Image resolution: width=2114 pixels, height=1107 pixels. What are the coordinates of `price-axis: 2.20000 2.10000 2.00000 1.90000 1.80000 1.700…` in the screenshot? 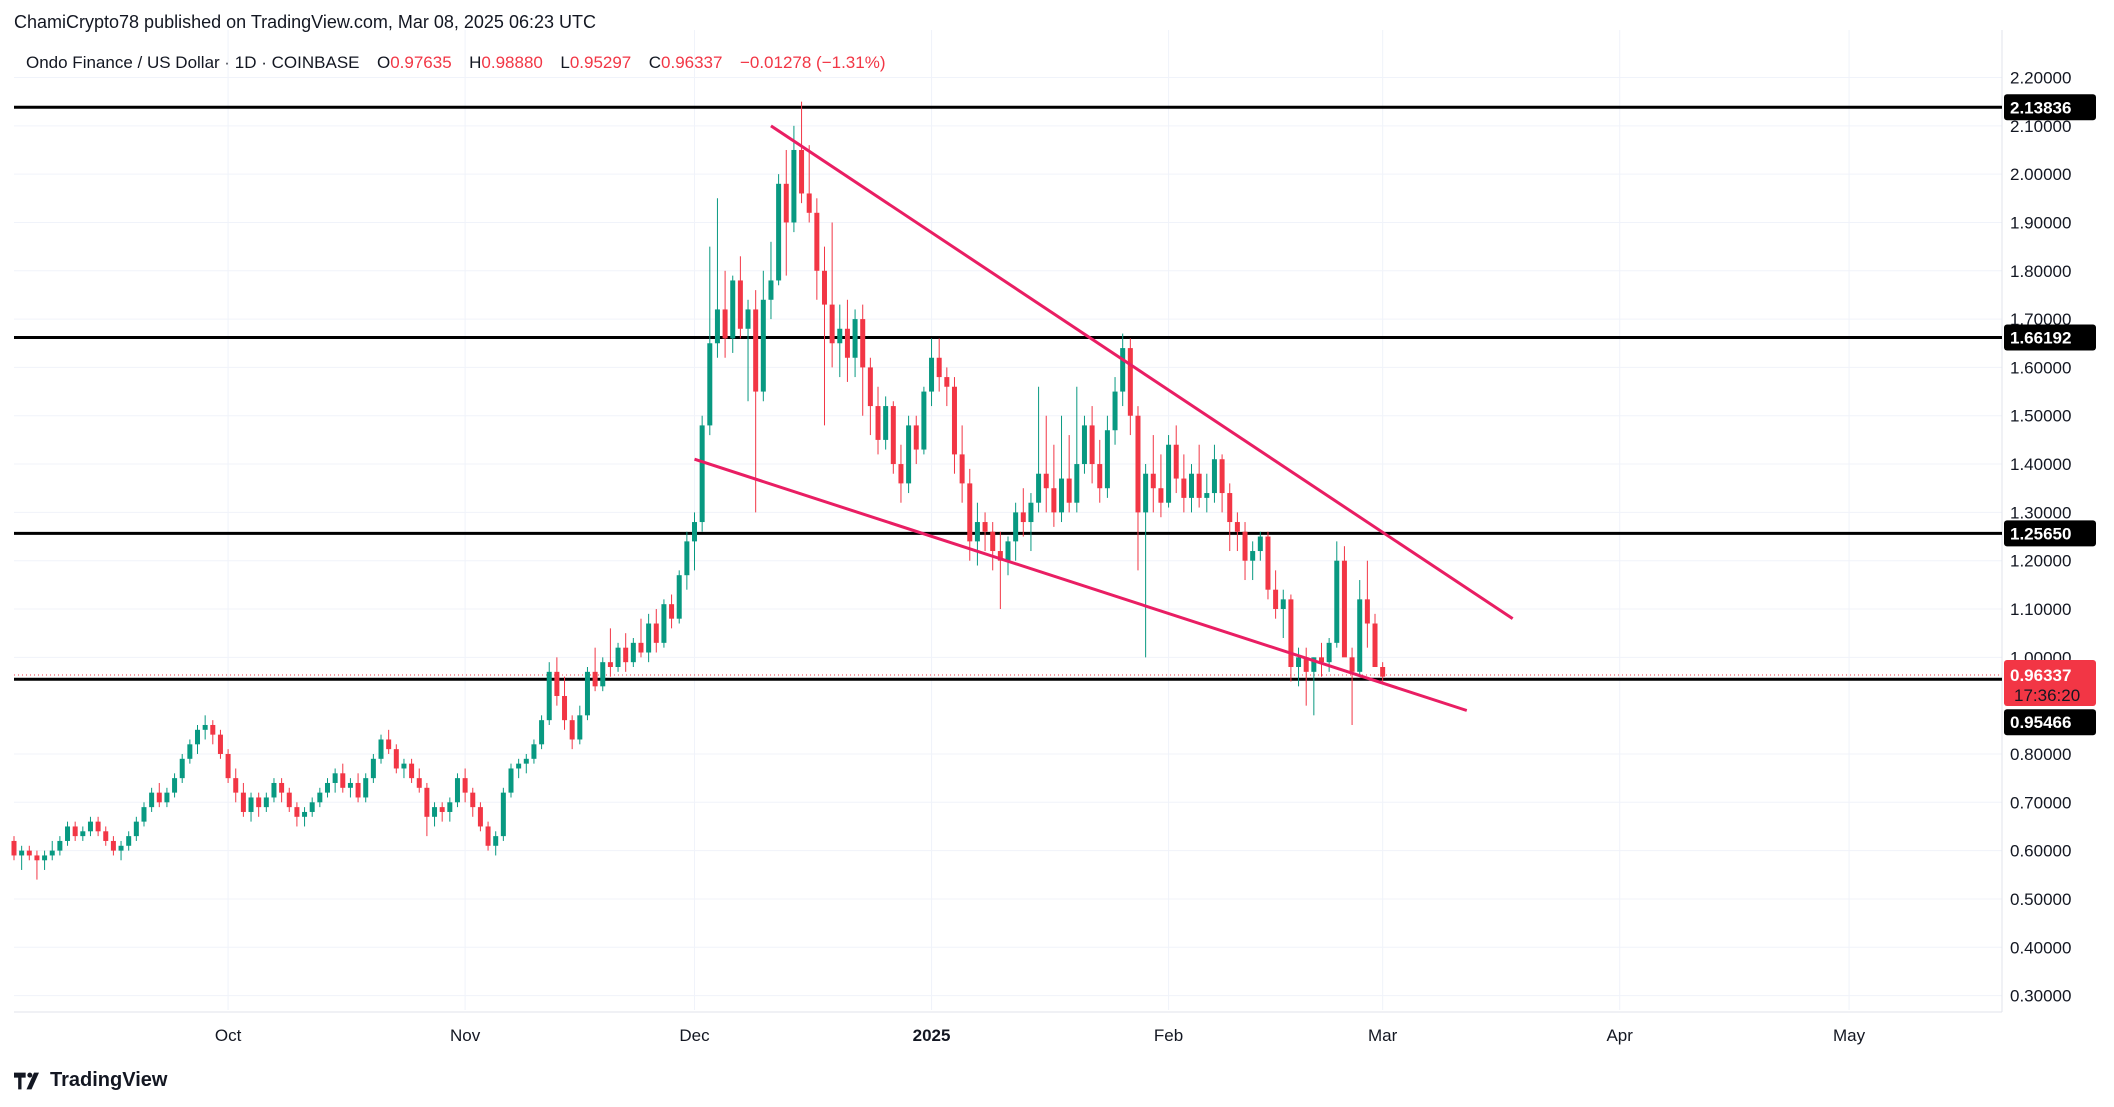 It's located at (2050, 537).